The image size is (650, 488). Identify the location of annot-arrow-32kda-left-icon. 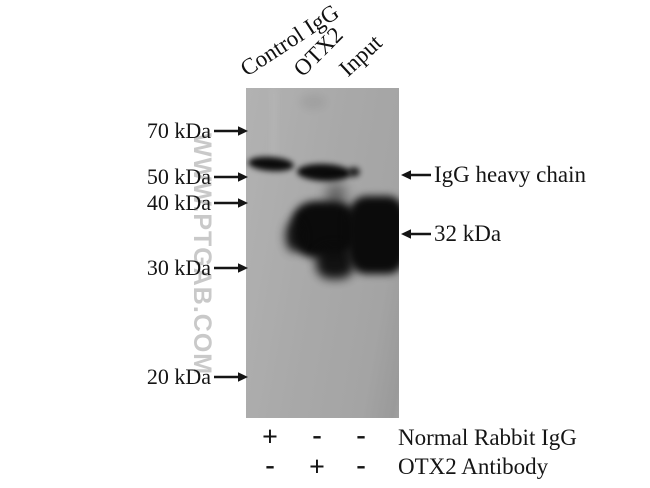
(416, 234).